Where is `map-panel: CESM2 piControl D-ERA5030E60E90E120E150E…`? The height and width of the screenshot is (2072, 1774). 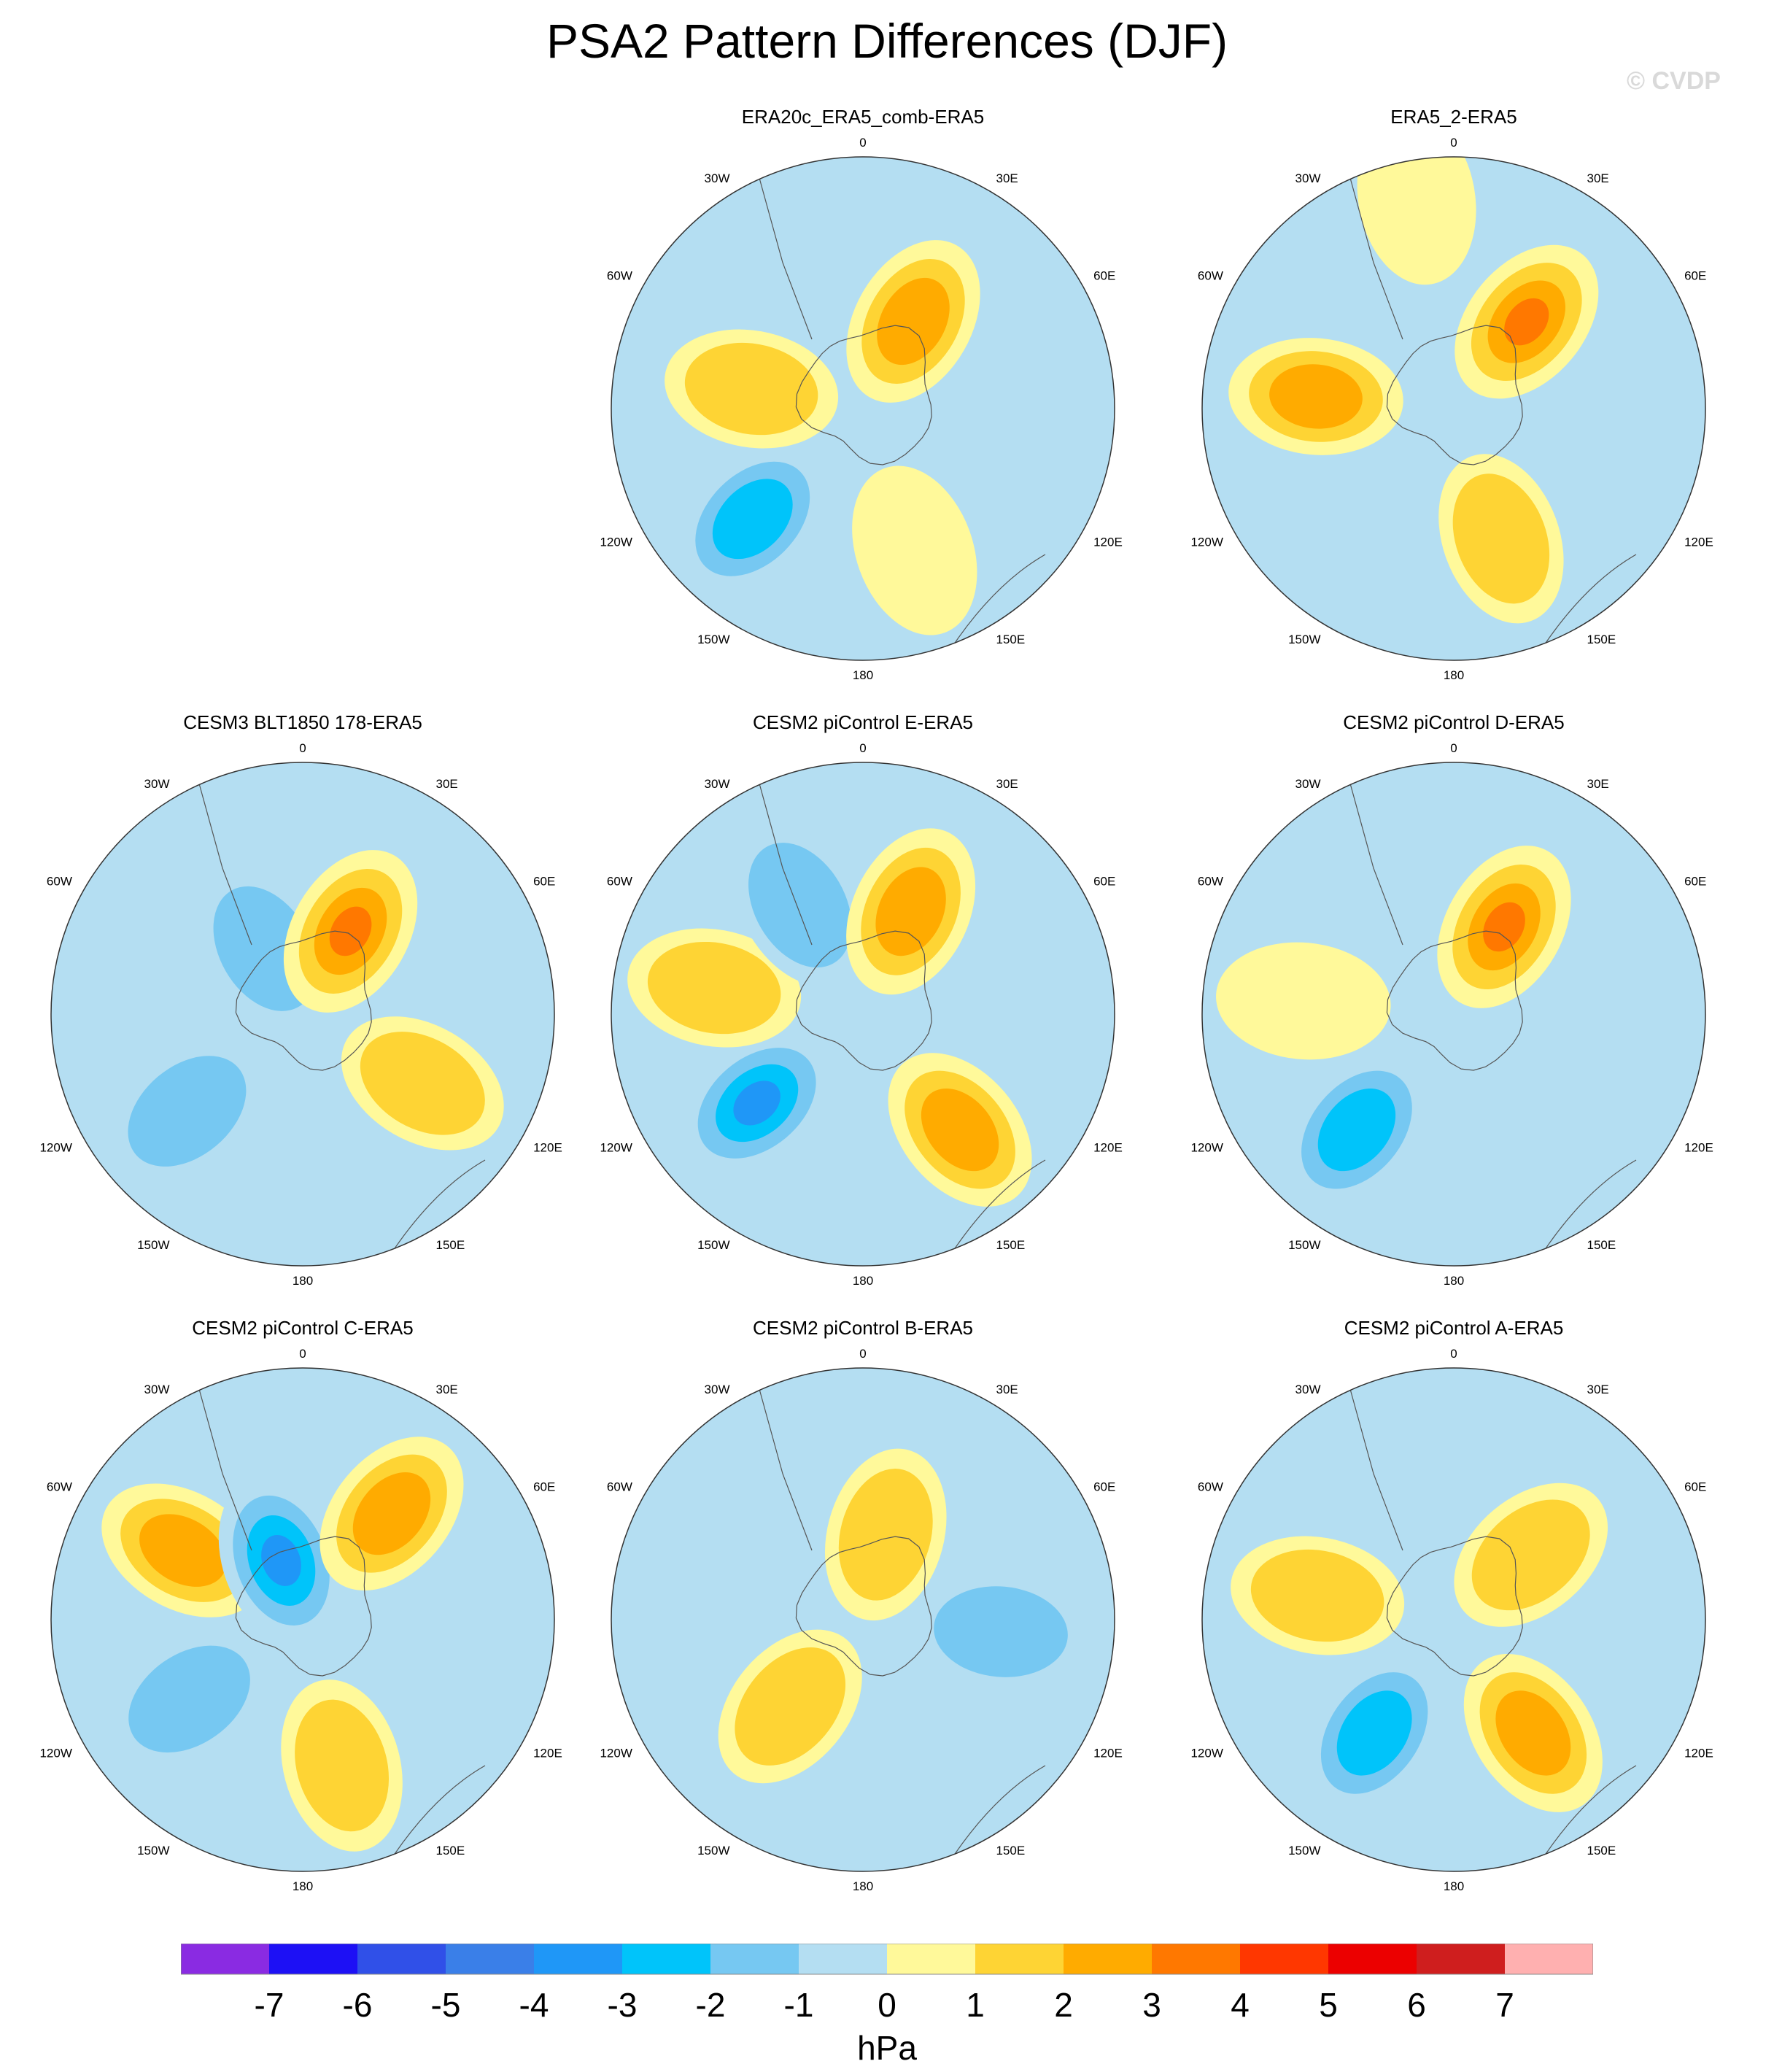 map-panel: CESM2 piControl D-ERA5030E60E90E120E150E… is located at coordinates (1454, 1006).